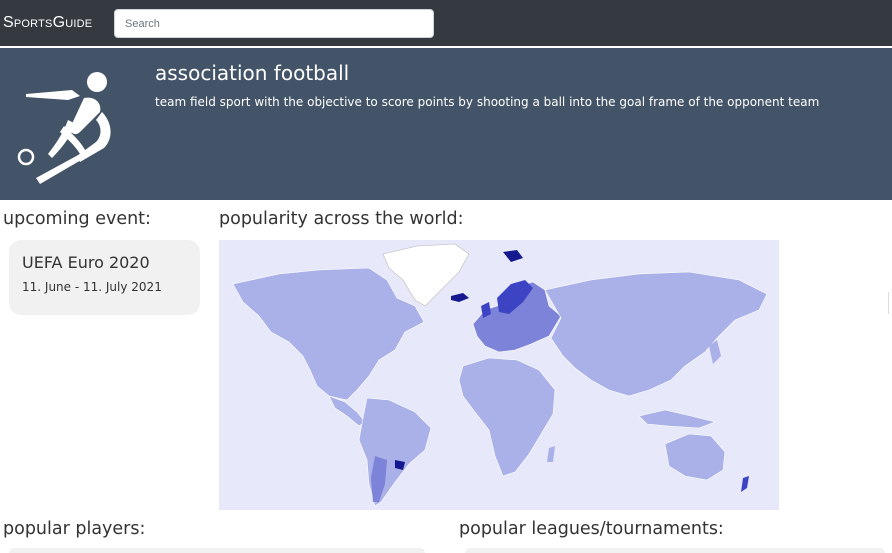  Describe the element at coordinates (745, 484) in the screenshot. I see `map-region-new-zealand` at that location.